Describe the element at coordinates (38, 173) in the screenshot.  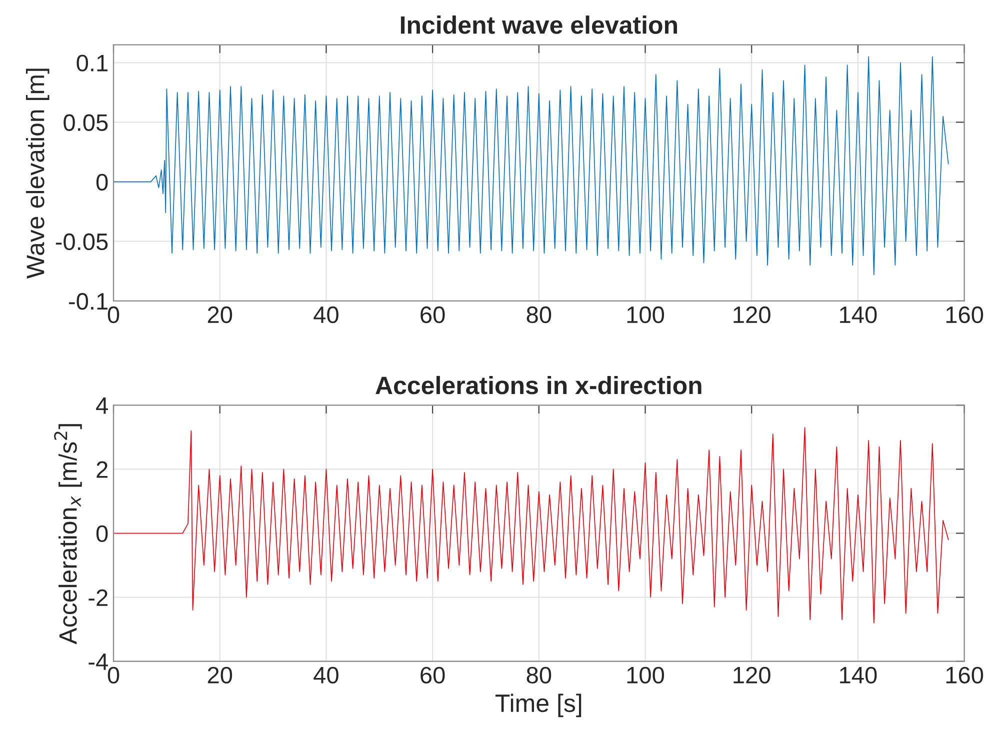
I see `y-axis-title: Wave elevation [m]` at that location.